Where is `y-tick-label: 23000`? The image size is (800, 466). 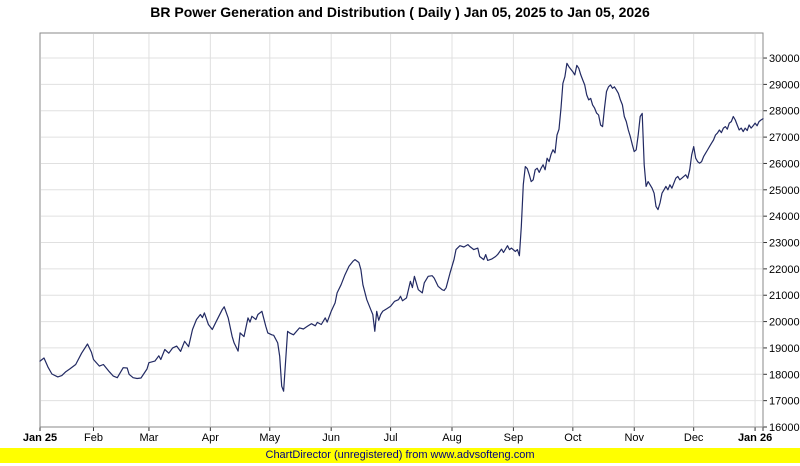 y-tick-label: 23000 is located at coordinates (784, 244).